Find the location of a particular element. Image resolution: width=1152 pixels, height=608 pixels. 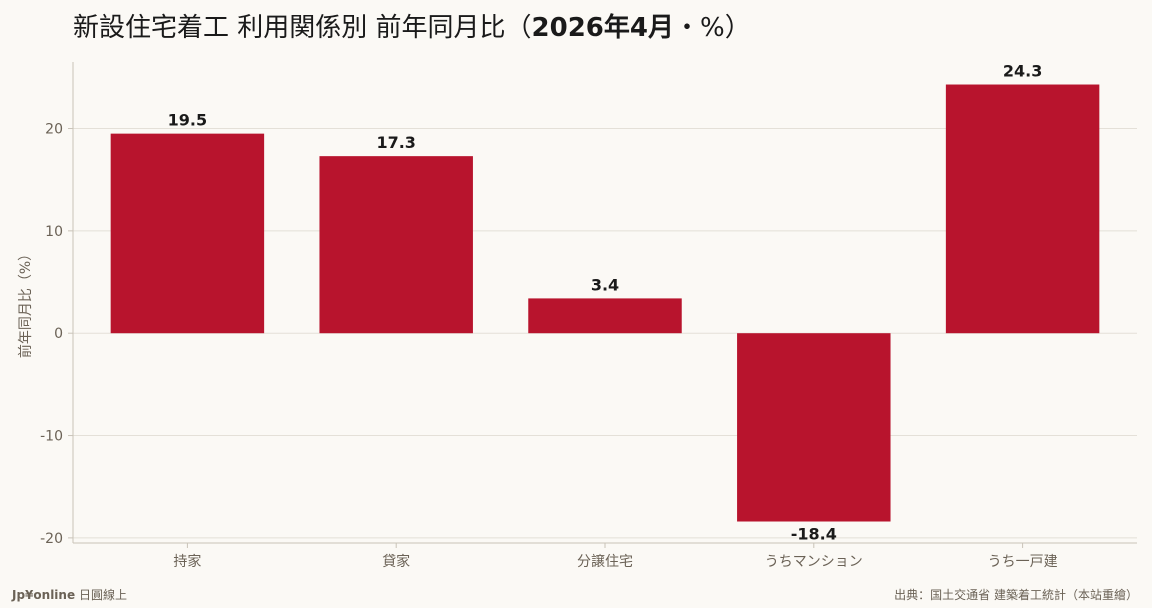

y-tick-label: -20 is located at coordinates (51, 539).